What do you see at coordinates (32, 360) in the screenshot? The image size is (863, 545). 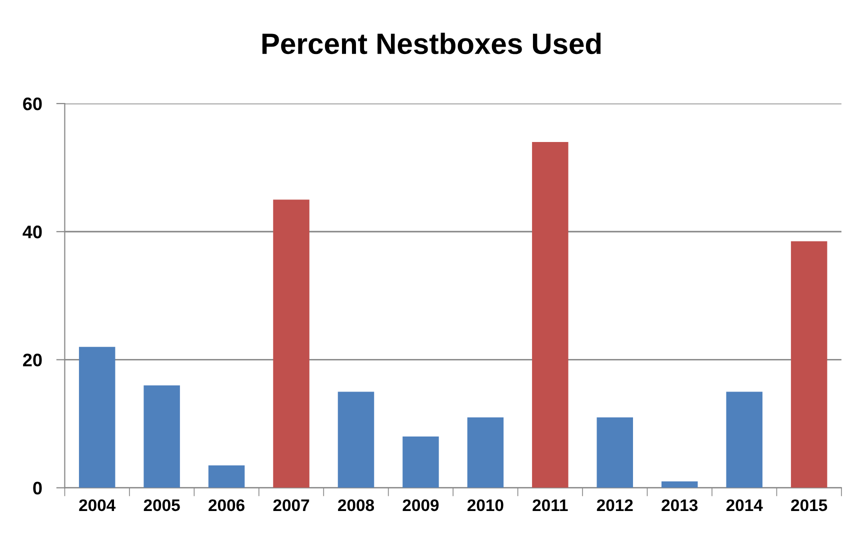 I see `y-tick-label: 20` at bounding box center [32, 360].